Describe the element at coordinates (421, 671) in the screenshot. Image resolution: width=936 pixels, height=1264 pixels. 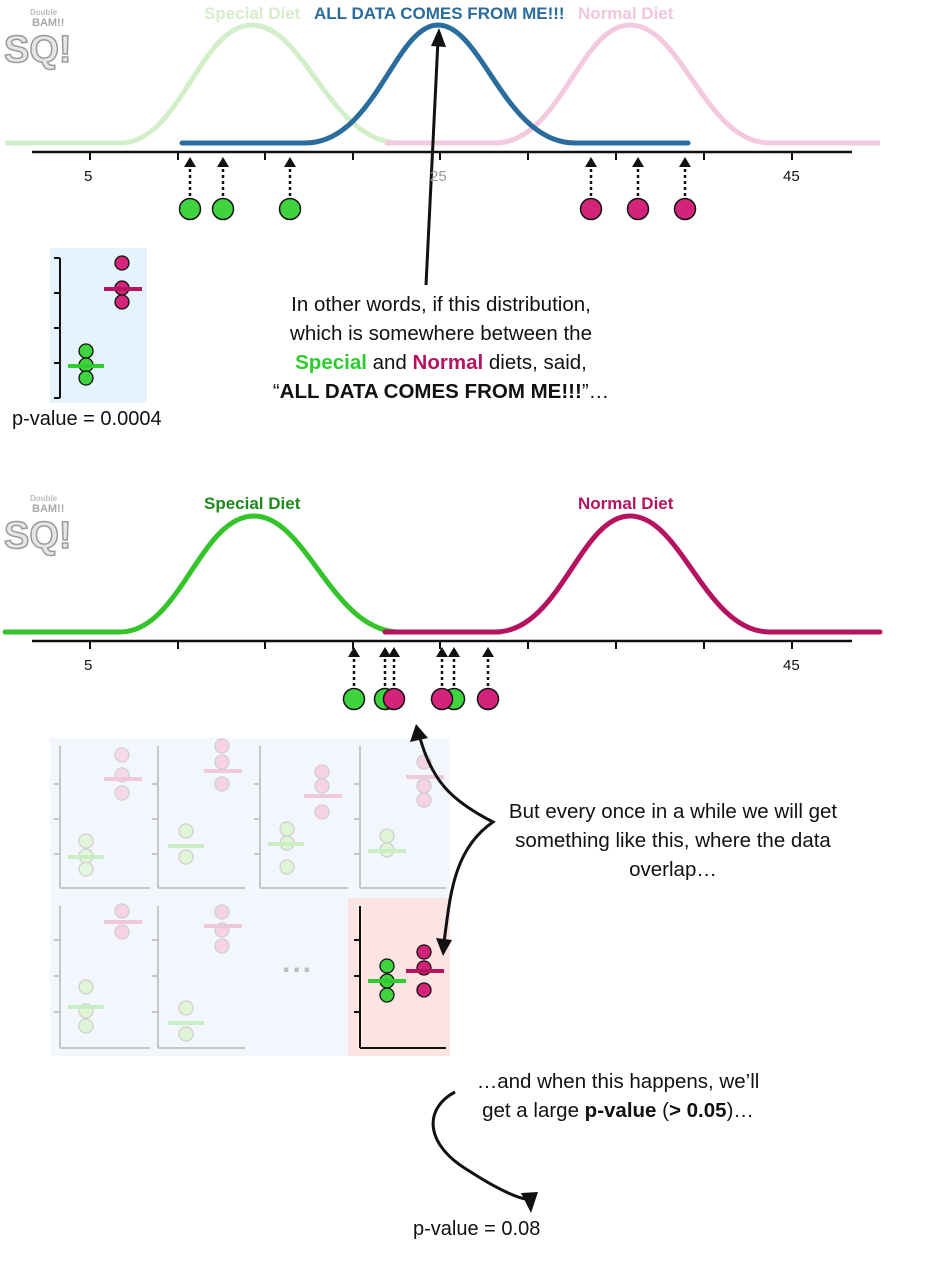
I see `bottom-data-arrows` at that location.